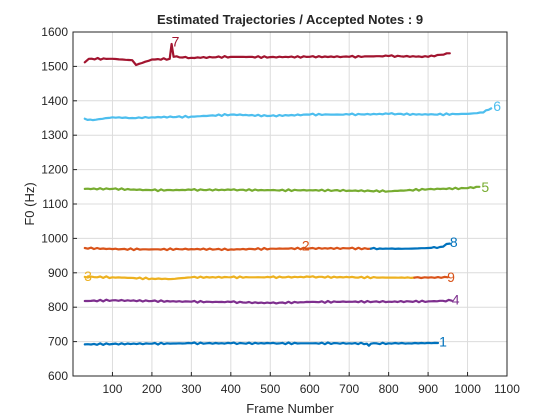 The image size is (560, 420). I want to click on y-tick-label: 1300, so click(54, 135).